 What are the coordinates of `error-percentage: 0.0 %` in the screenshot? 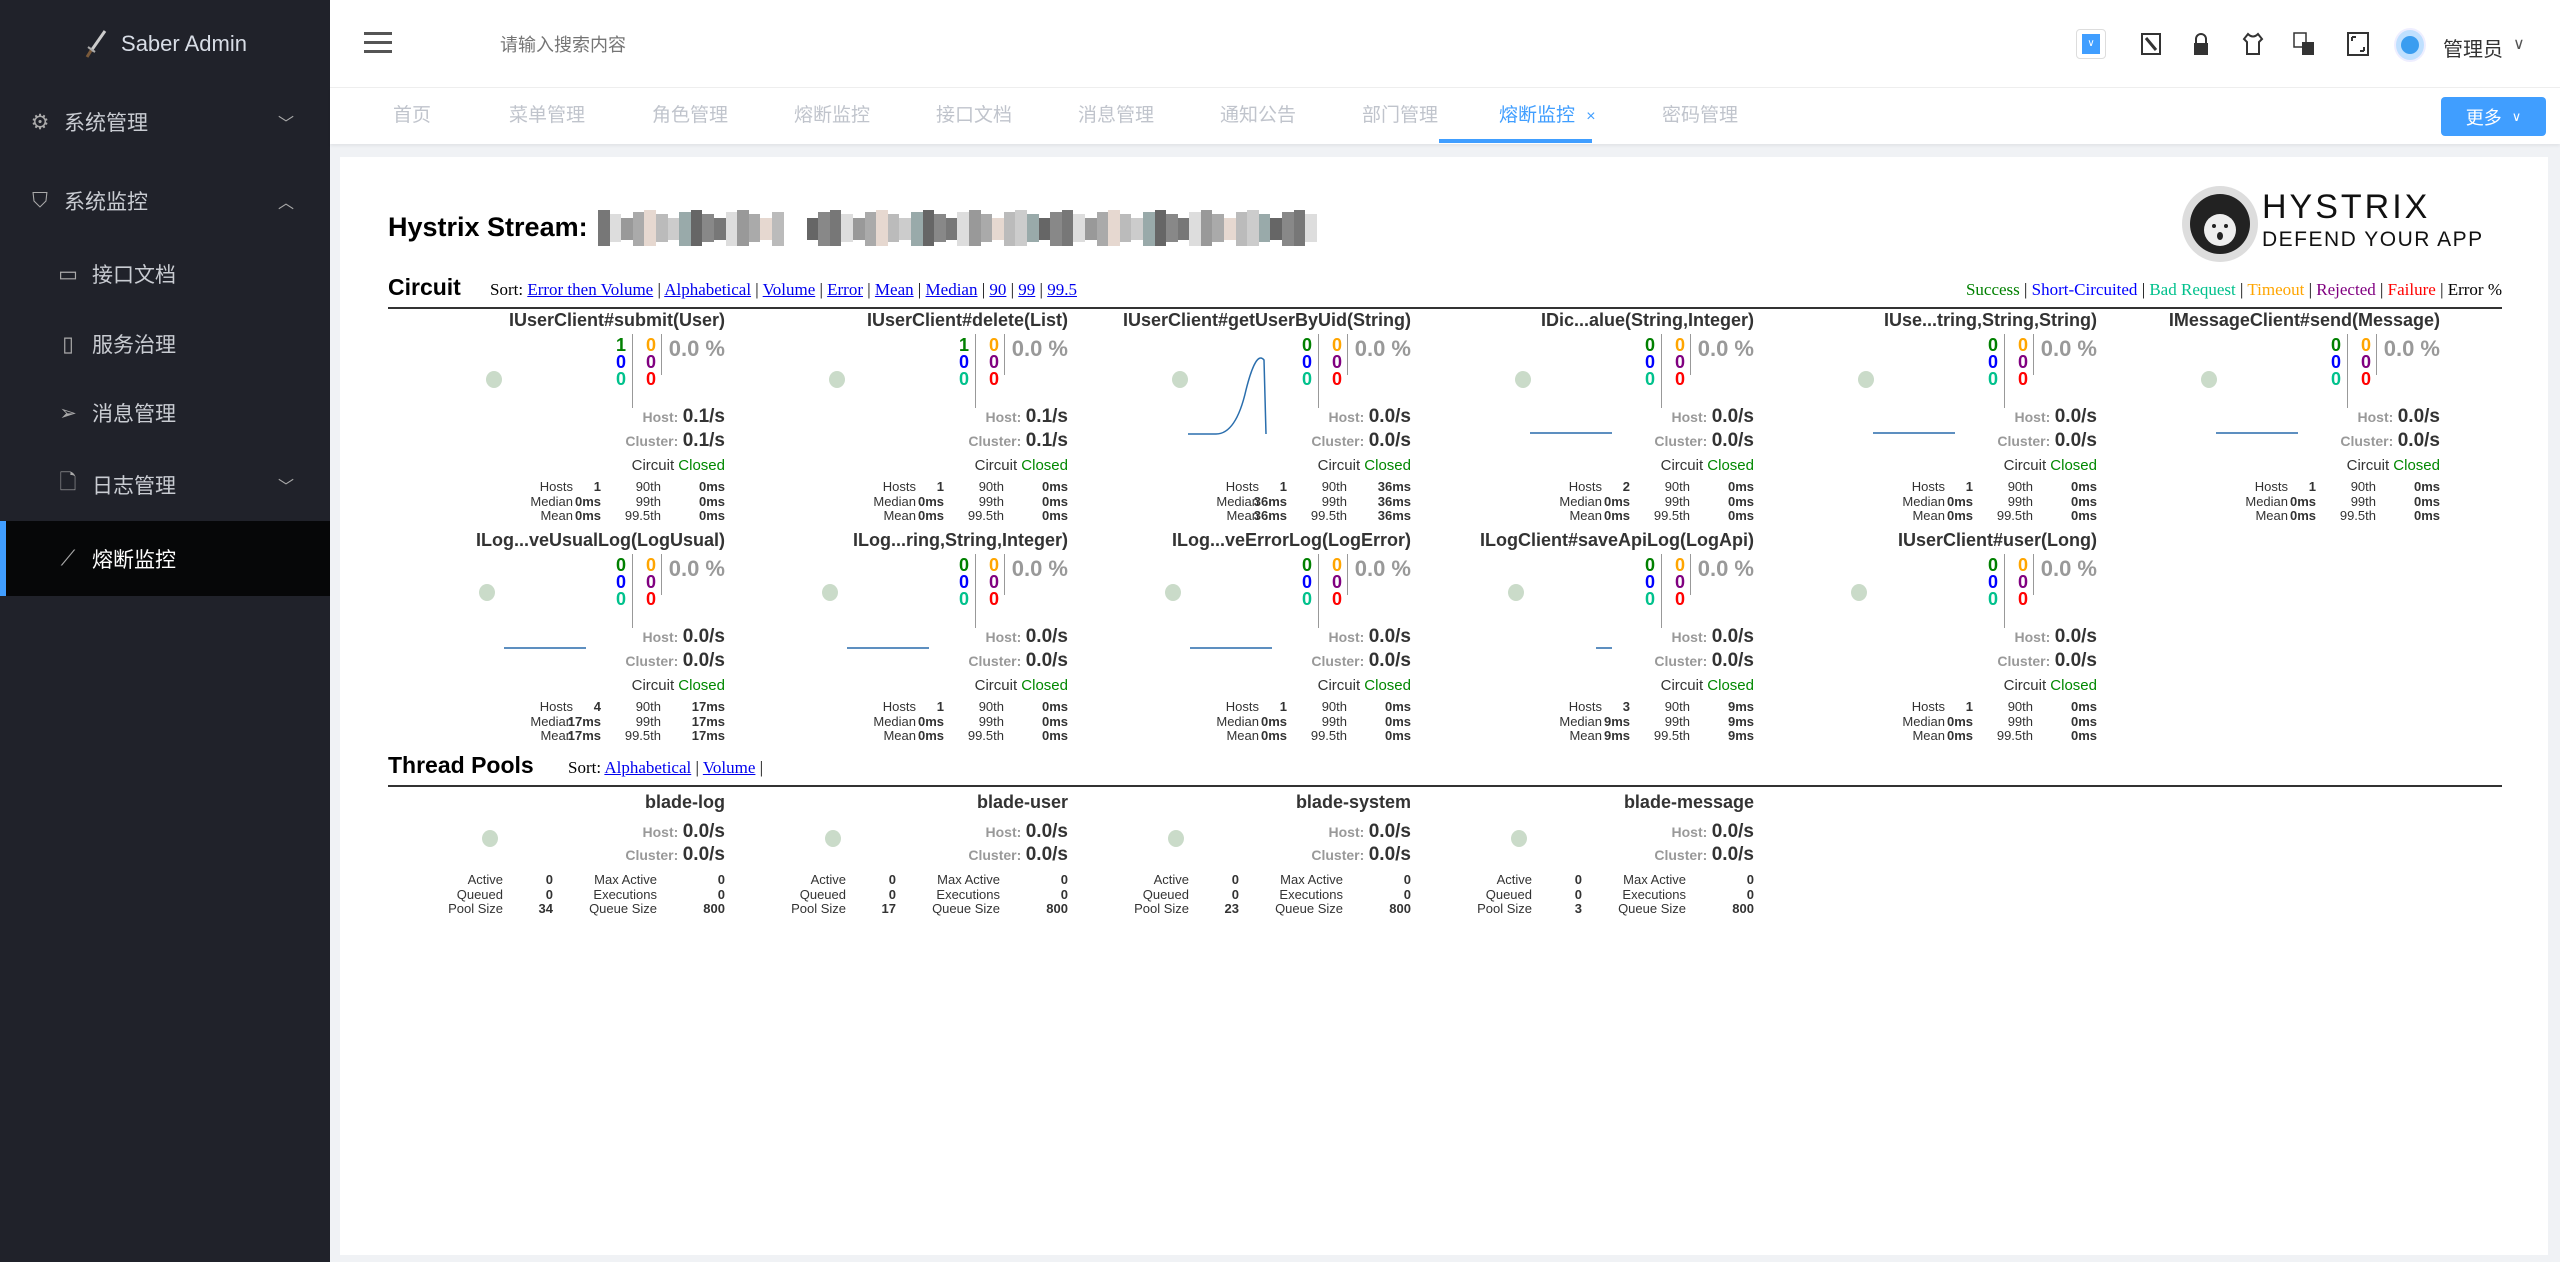 It's located at (696, 348).